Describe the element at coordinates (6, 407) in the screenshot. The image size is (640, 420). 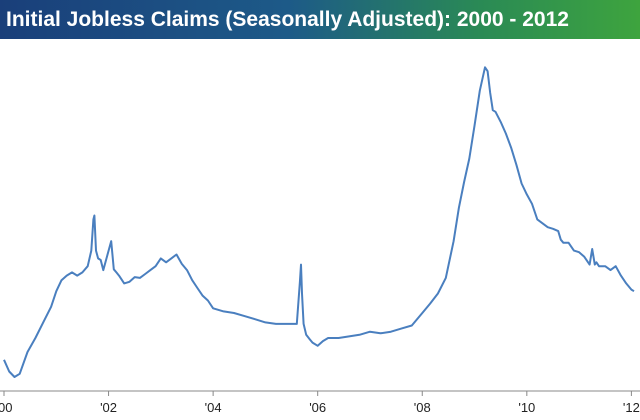
I see `x-tick-label: '00` at that location.